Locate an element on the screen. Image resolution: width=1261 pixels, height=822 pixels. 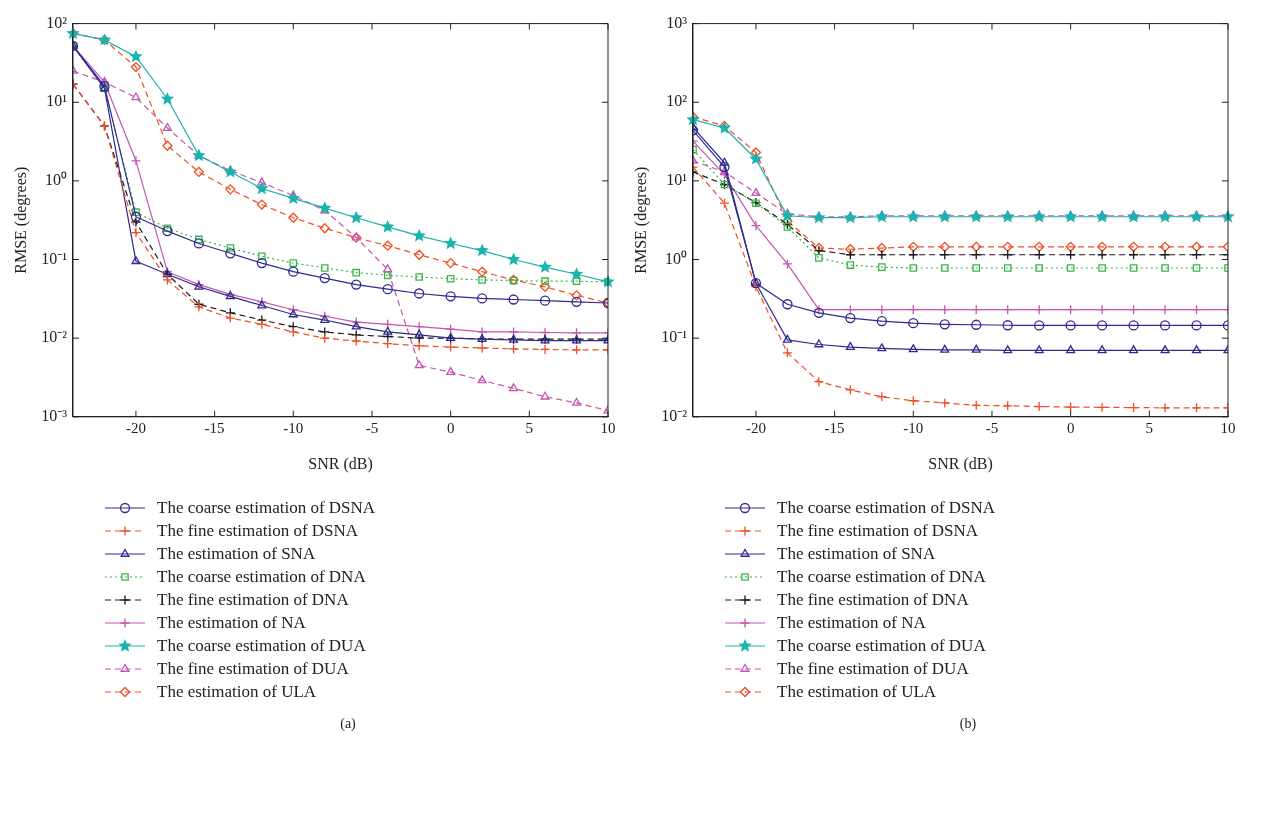
y-tick-label: 10⁻³ is located at coordinates (54, 415).